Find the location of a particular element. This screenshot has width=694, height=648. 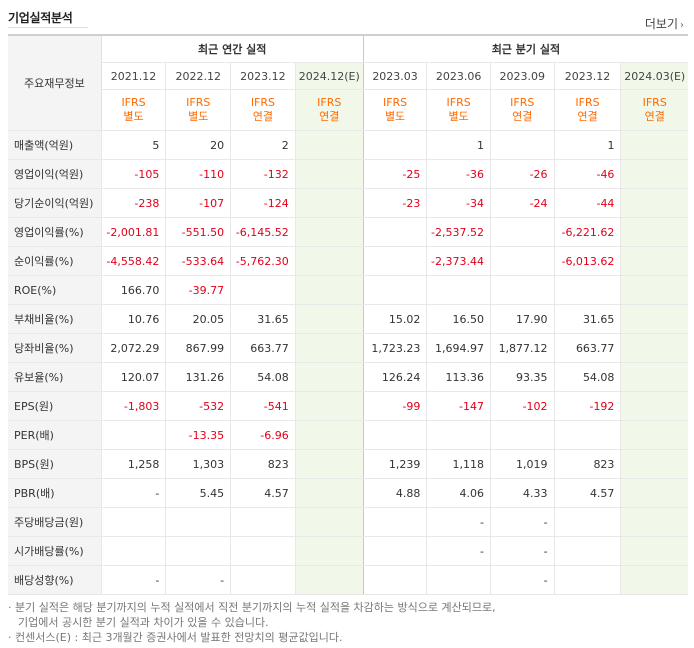

table-cell: 1,118 is located at coordinates (458, 464).